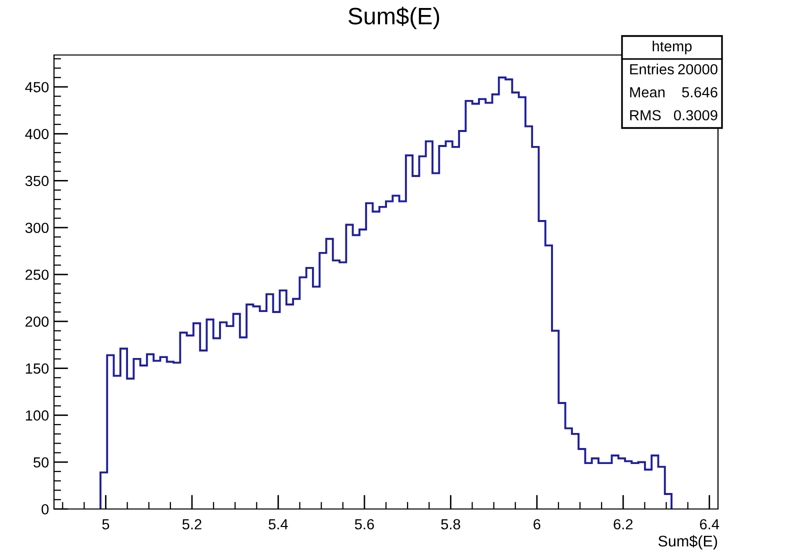 The height and width of the screenshot is (553, 788). I want to click on annotation: RMS, so click(645, 115).